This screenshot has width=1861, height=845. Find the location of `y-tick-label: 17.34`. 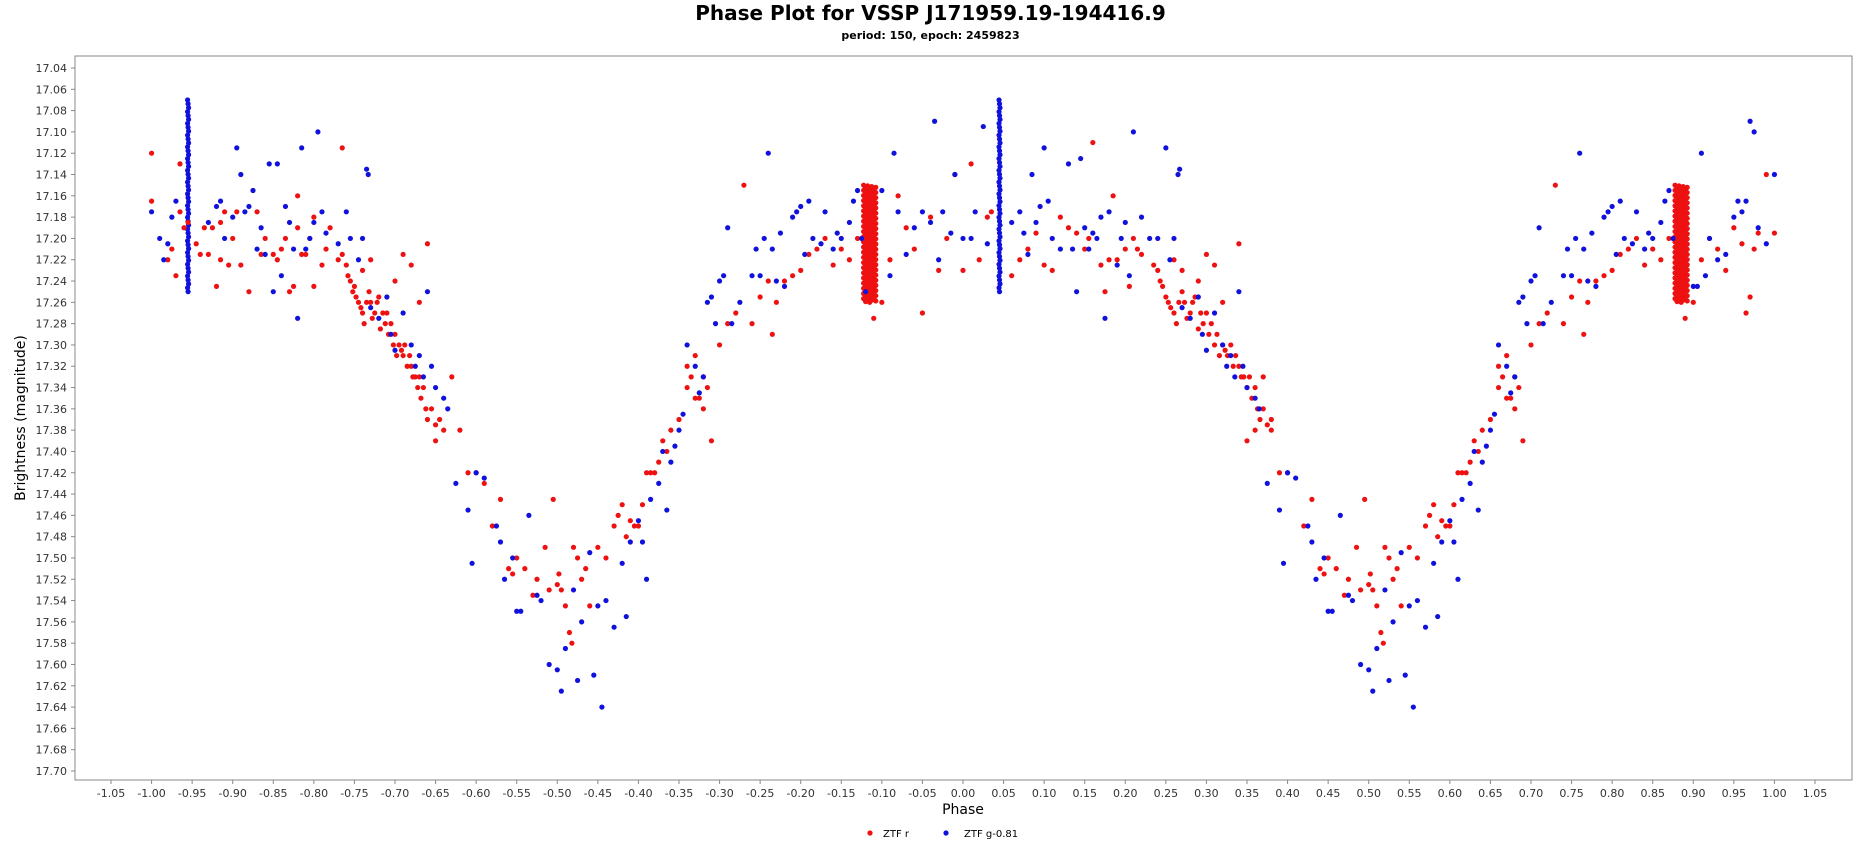

y-tick-label: 17.34 is located at coordinates (52, 388).